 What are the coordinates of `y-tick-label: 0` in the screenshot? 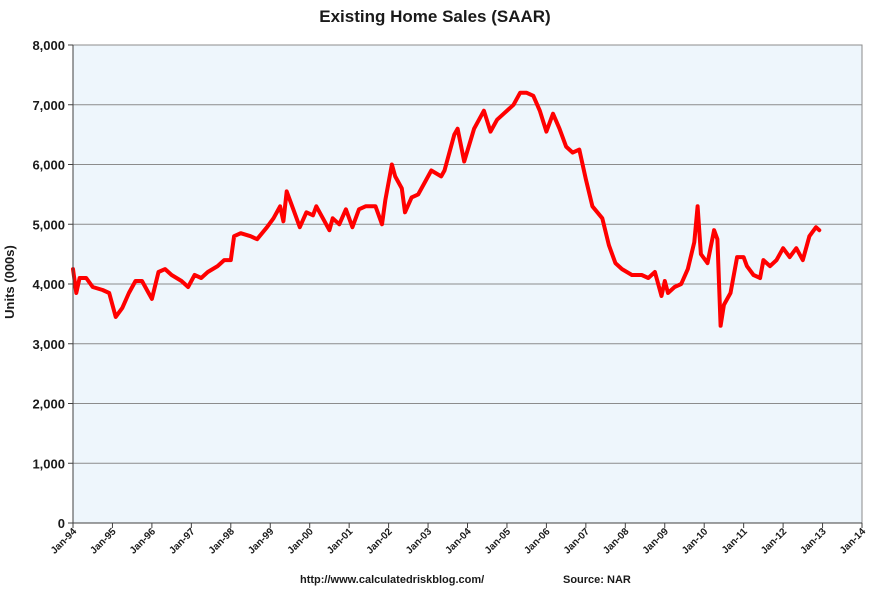 It's located at (61, 523).